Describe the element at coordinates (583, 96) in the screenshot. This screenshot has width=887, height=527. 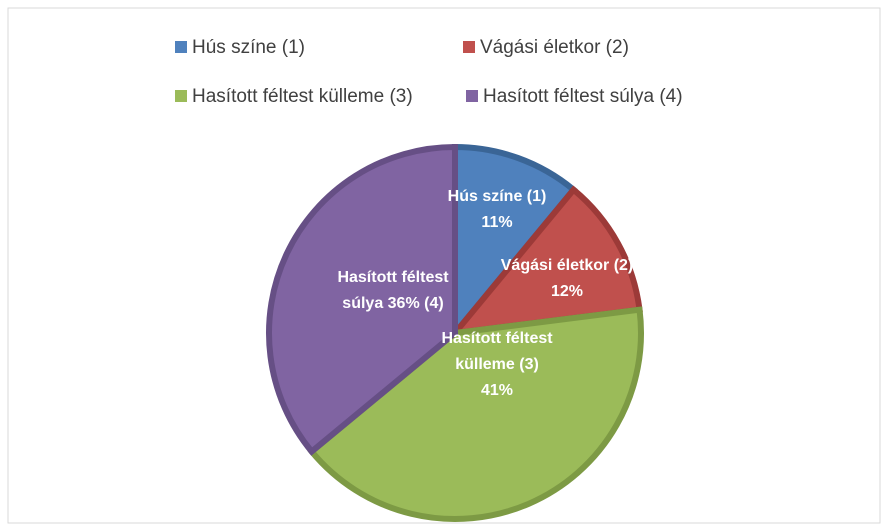
I see `legend-label: Hasított féltest súlya (4)` at that location.